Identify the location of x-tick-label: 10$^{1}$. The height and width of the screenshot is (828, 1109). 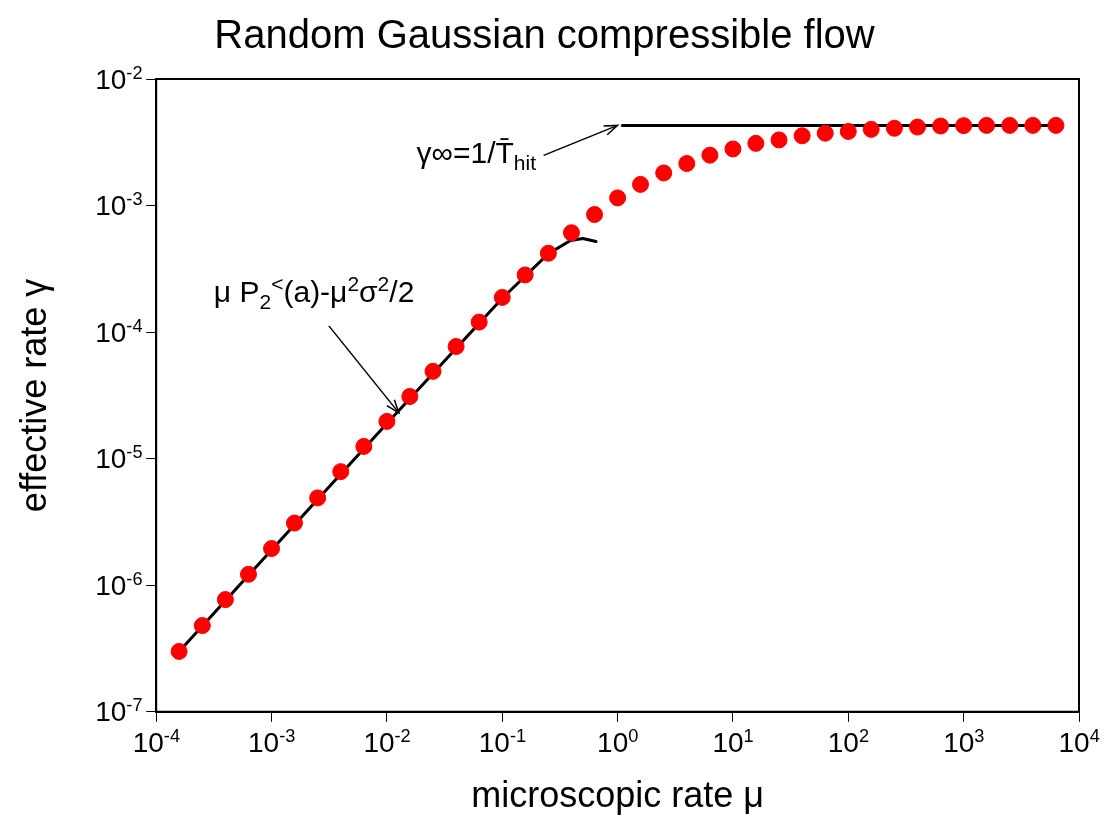
(733, 742).